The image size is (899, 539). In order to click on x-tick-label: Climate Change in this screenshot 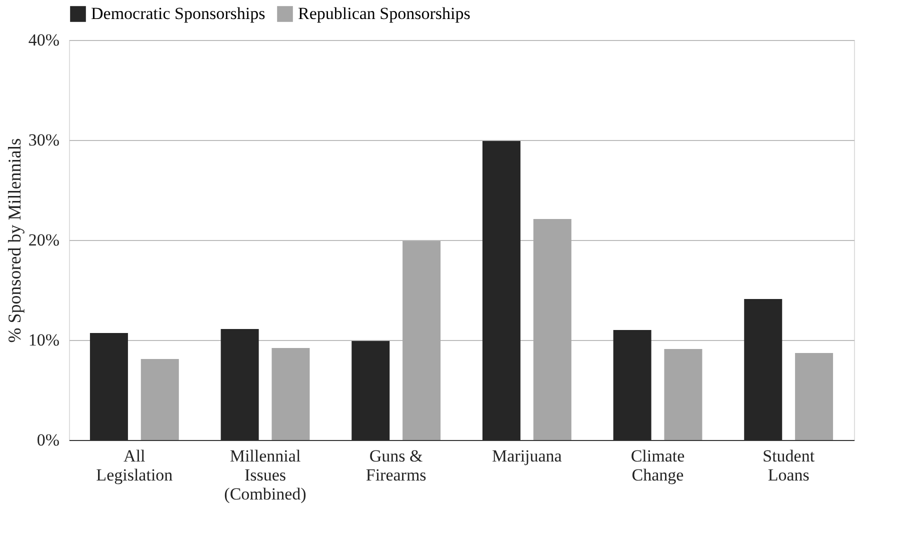, I will do `click(657, 465)`.